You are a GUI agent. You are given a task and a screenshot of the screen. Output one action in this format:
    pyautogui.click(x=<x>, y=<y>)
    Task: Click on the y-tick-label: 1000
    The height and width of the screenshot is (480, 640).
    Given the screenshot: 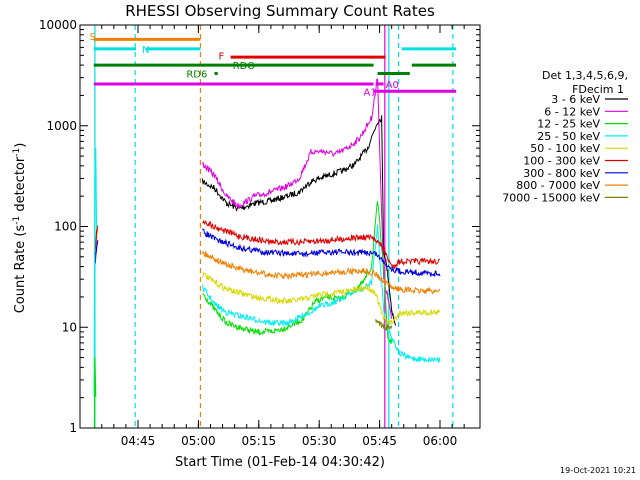 What is the action you would take?
    pyautogui.click(x=61, y=126)
    